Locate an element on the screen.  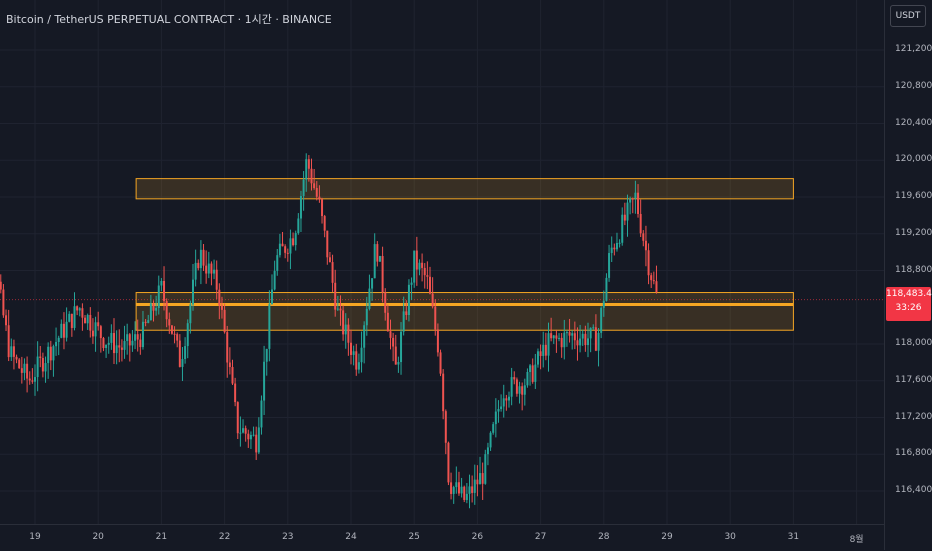
time-tick-label: 31 is located at coordinates (793, 537).